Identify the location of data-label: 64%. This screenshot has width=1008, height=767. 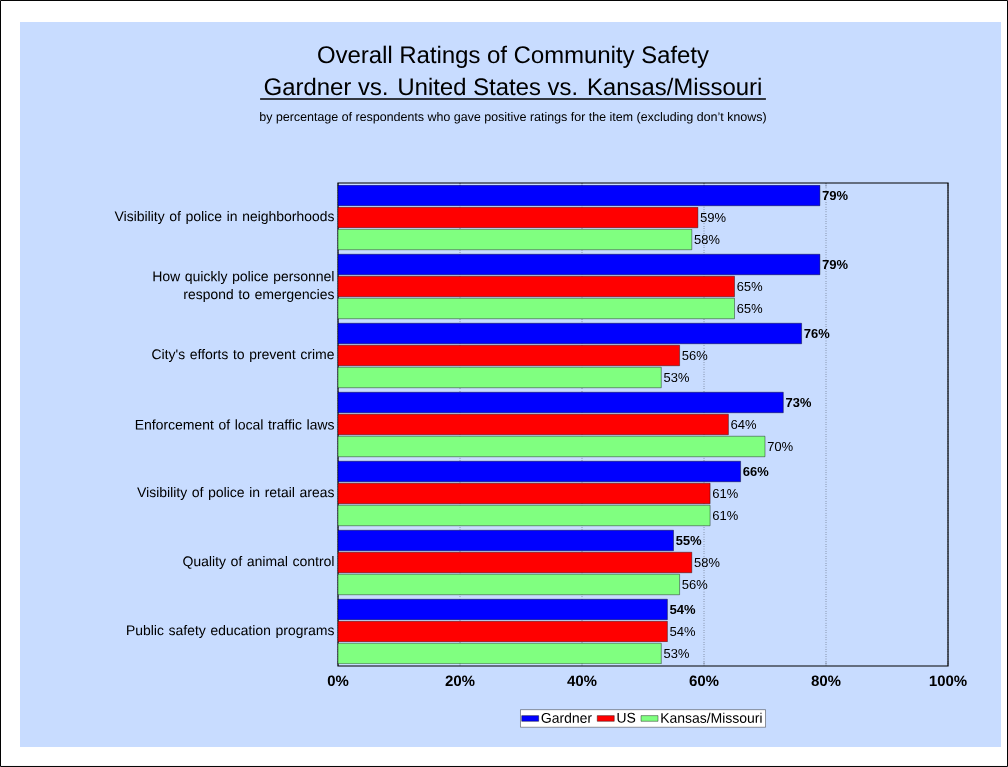
(744, 424).